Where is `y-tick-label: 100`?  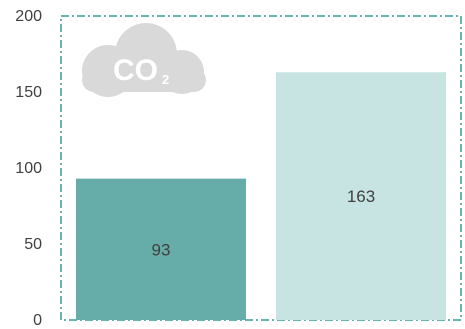 y-tick-label: 100 is located at coordinates (28, 168).